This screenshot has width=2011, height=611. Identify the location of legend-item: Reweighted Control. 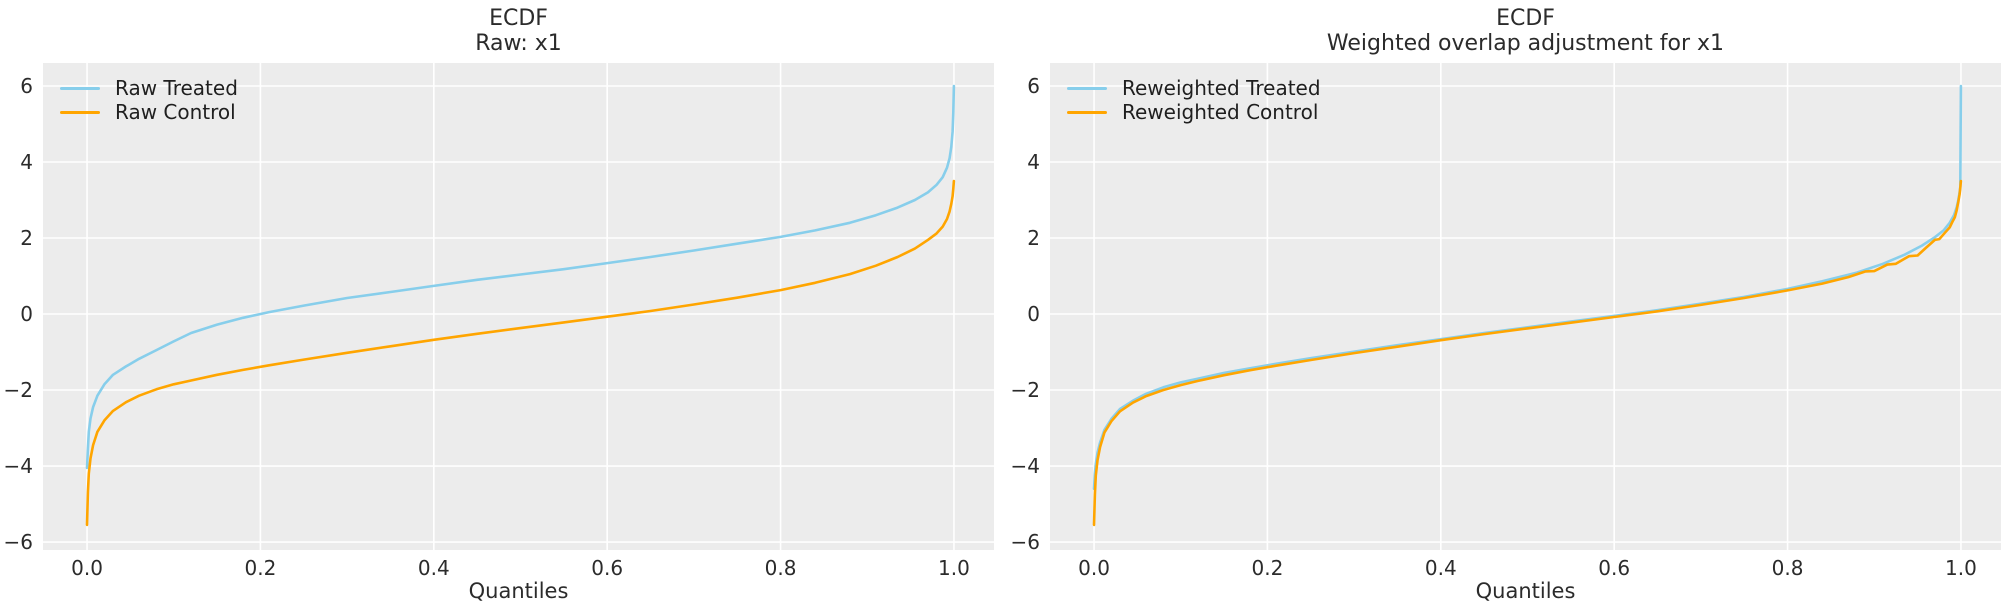
(1194, 112).